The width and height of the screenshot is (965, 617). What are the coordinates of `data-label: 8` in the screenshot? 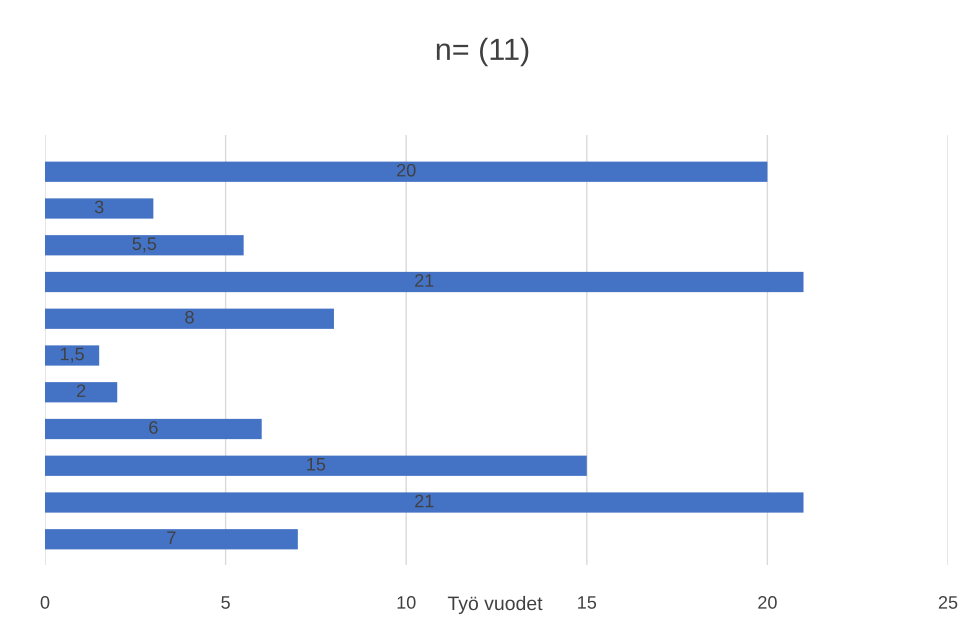 It's located at (189, 317).